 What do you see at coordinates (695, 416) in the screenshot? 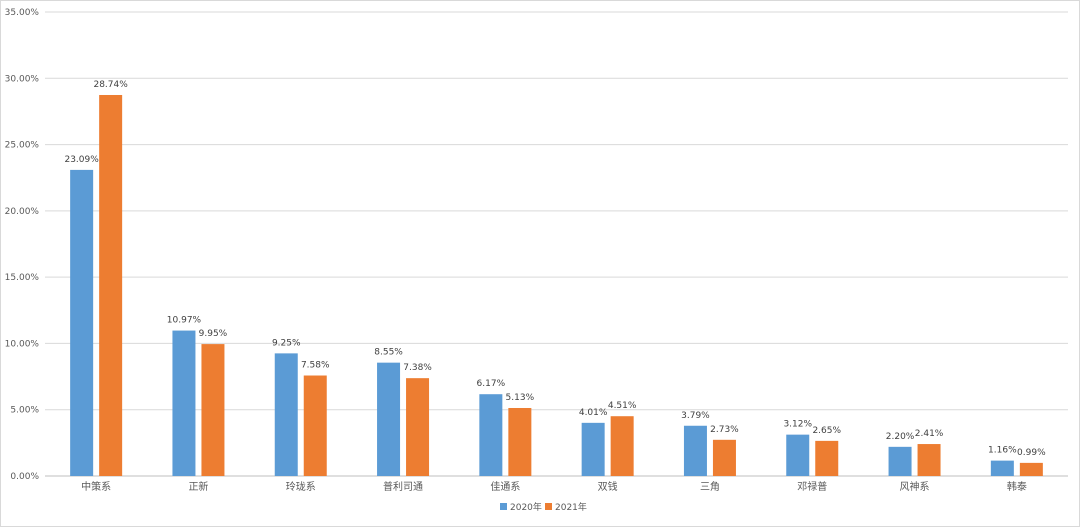
I see `data-label: 3.79%` at bounding box center [695, 416].